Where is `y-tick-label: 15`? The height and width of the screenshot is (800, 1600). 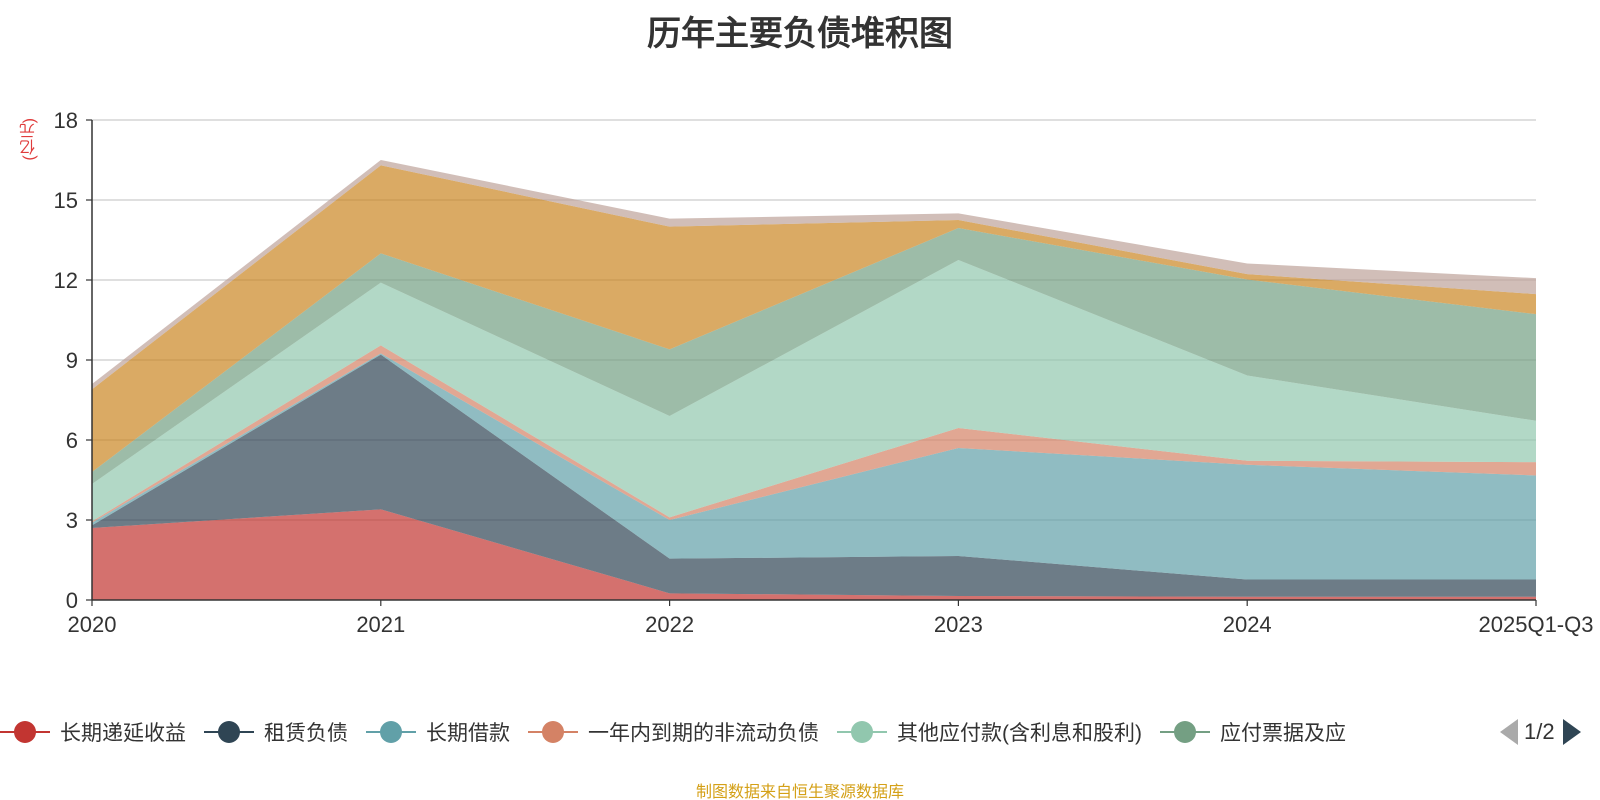
y-tick-label: 15 is located at coordinates (66, 200).